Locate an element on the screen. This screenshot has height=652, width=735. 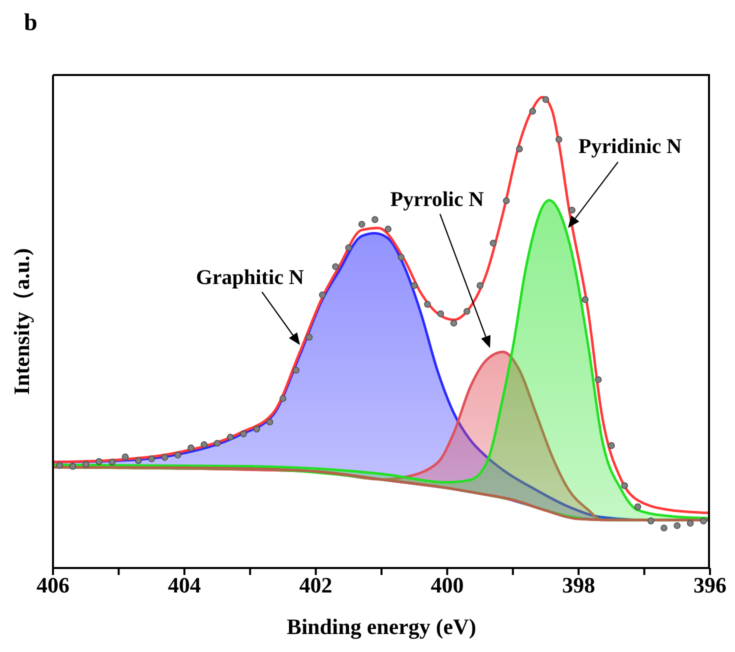
annotation: Pyrrolic N is located at coordinates (437, 199).